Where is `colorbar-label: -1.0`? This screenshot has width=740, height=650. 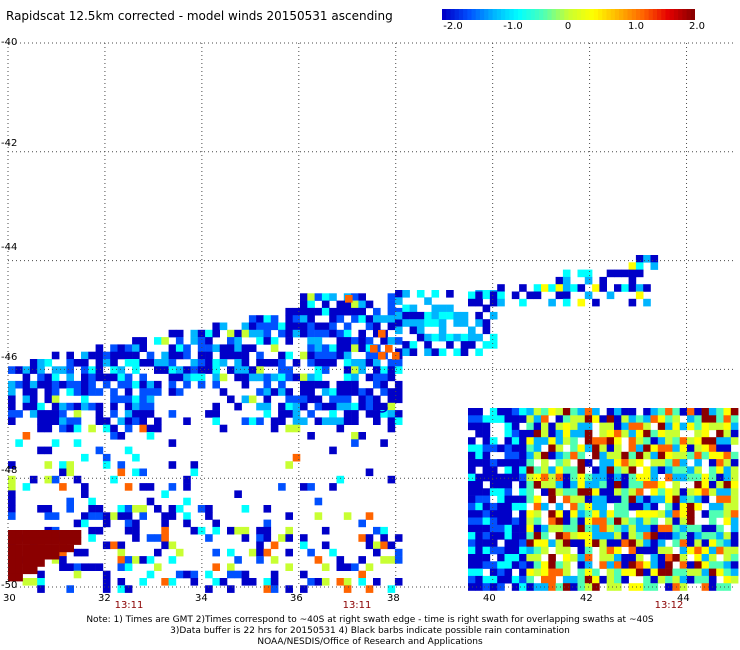
colorbar-label: -1.0 is located at coordinates (513, 26).